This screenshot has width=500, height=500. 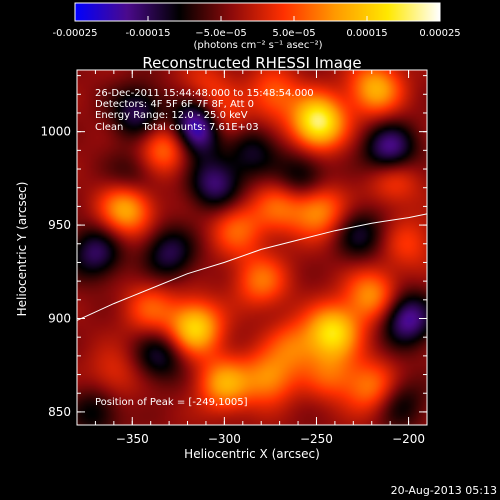 What do you see at coordinates (132, 439) in the screenshot?
I see `x-tick-label: −350` at bounding box center [132, 439].